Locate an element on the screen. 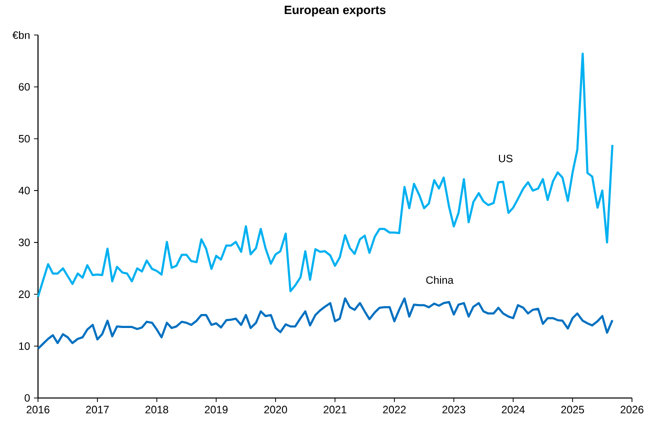 The width and height of the screenshot is (662, 421). series-label: China is located at coordinates (440, 280).